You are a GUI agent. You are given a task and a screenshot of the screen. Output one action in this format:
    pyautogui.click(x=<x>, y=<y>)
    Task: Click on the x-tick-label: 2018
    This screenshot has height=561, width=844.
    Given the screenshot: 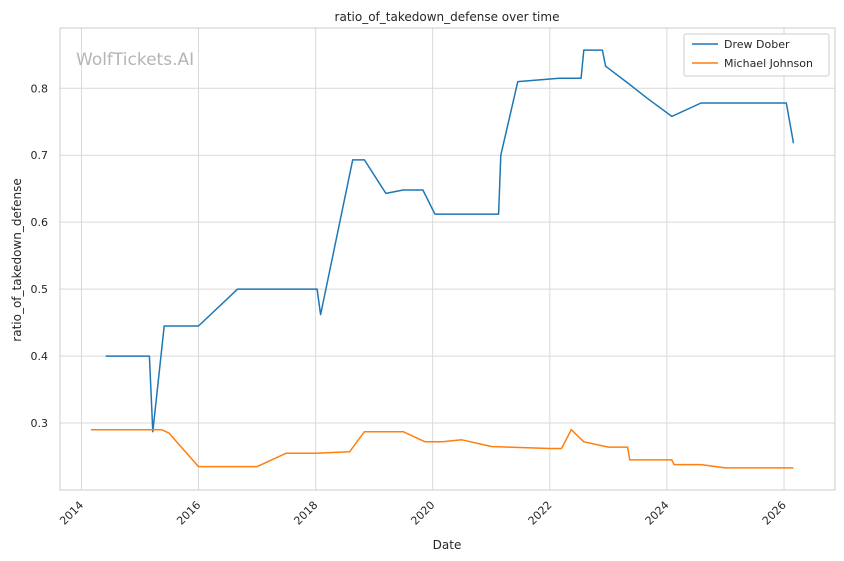 What is the action you would take?
    pyautogui.click(x=305, y=513)
    